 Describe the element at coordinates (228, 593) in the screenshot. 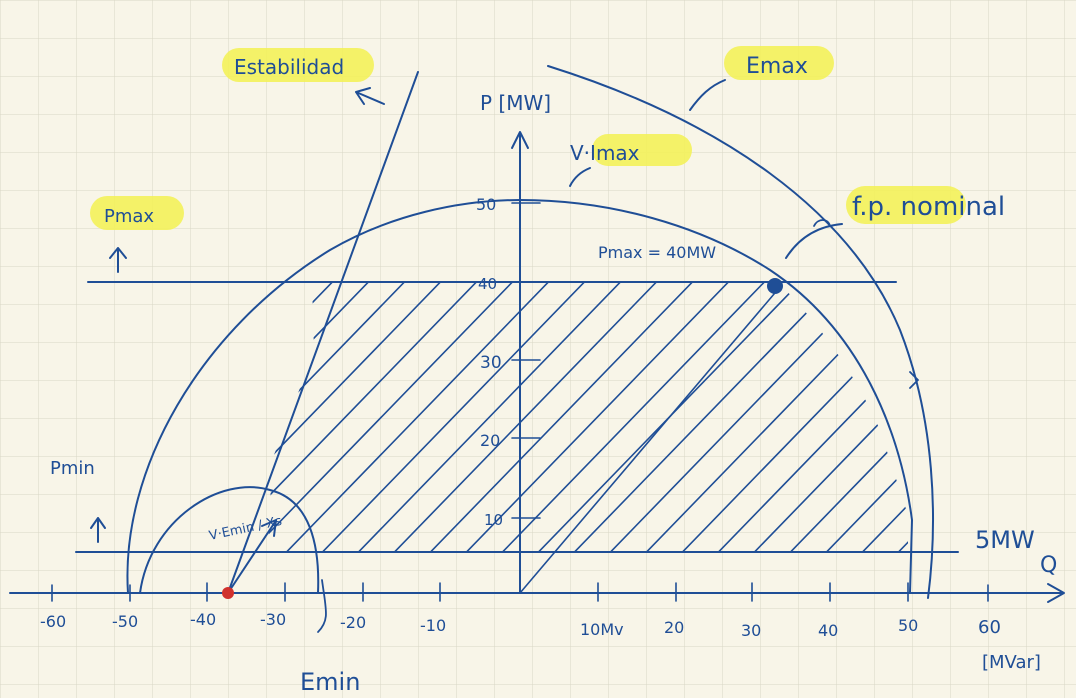

I see `emin-center-point` at that location.